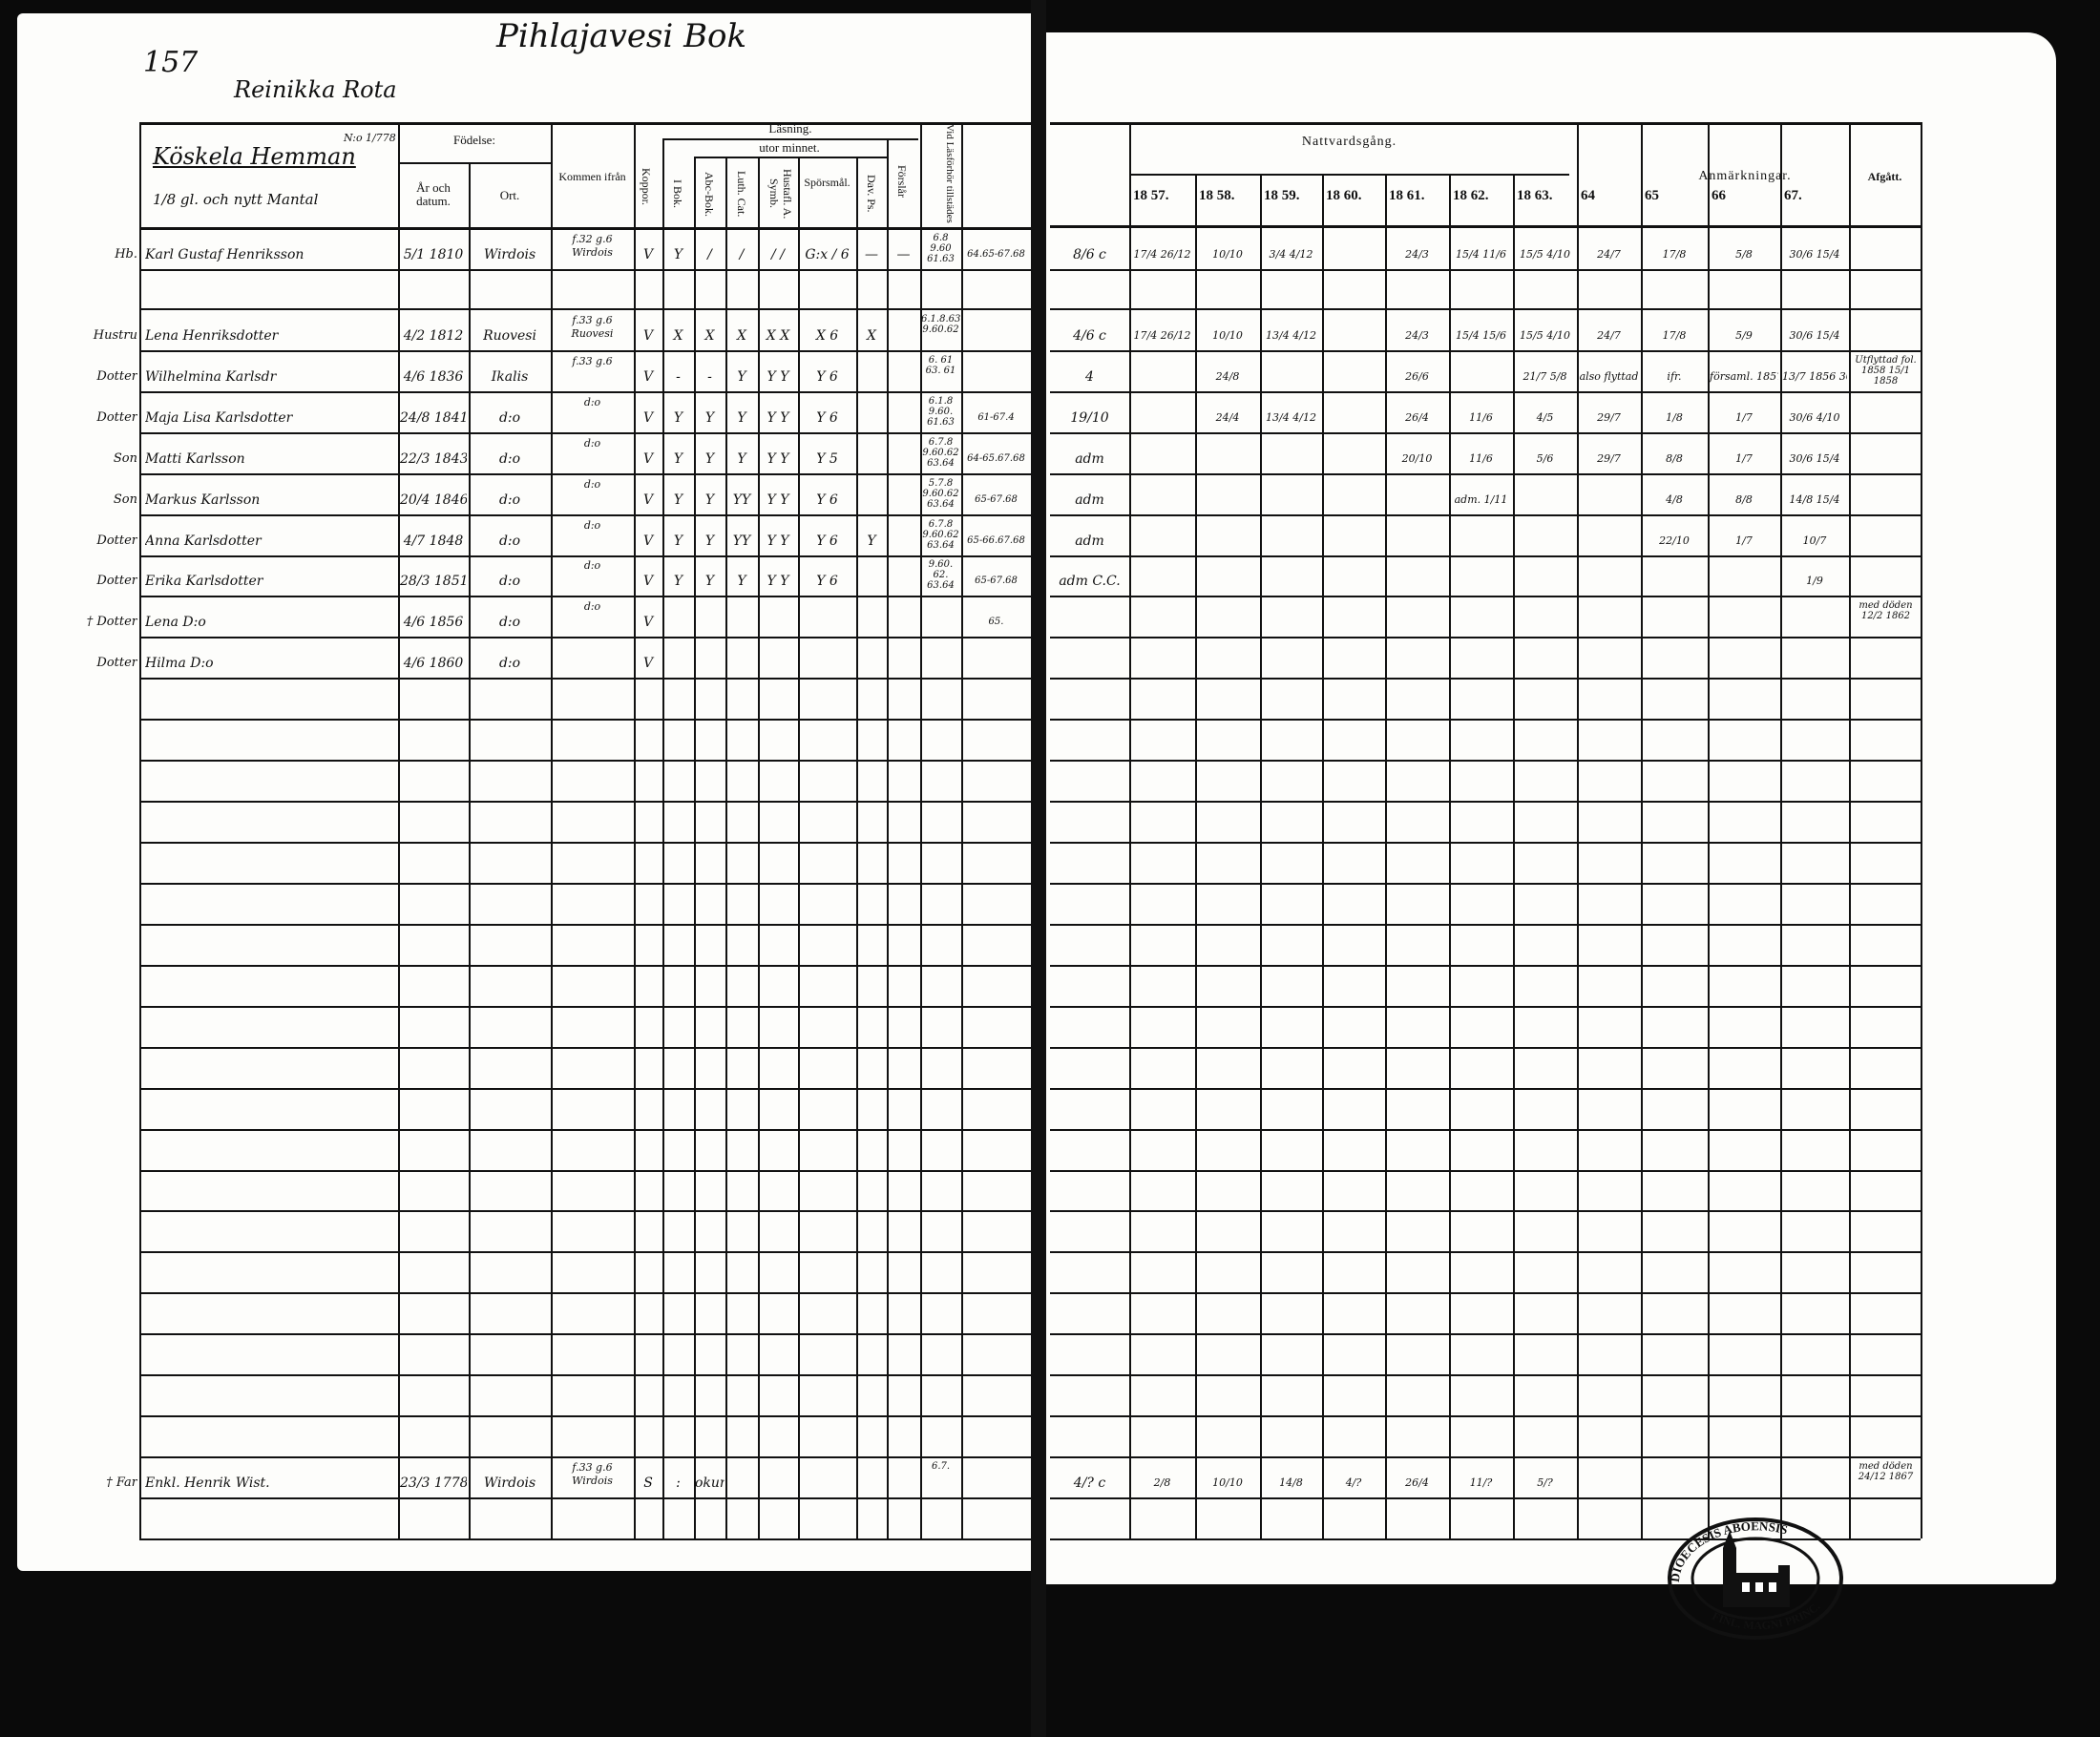 The width and height of the screenshot is (2100, 1737). What do you see at coordinates (1545, 255) in the screenshot?
I see `communion-date: 15/5 4/10` at bounding box center [1545, 255].